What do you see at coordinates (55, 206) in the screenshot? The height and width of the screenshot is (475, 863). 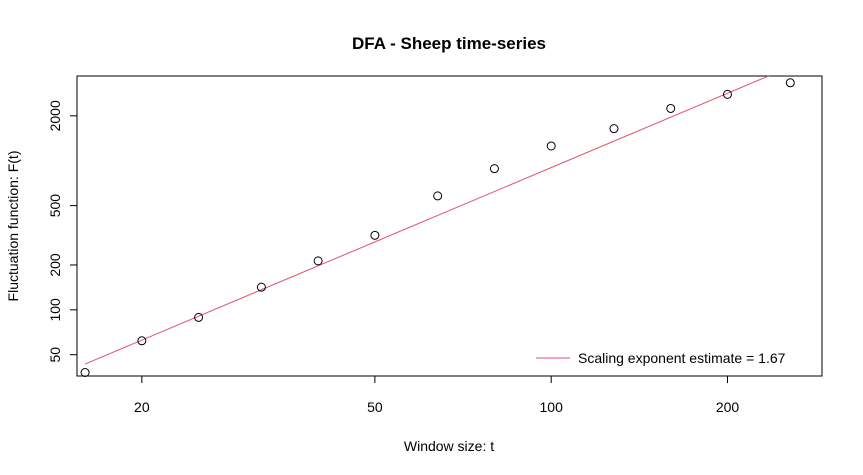 I see `y-tick-label: 500` at bounding box center [55, 206].